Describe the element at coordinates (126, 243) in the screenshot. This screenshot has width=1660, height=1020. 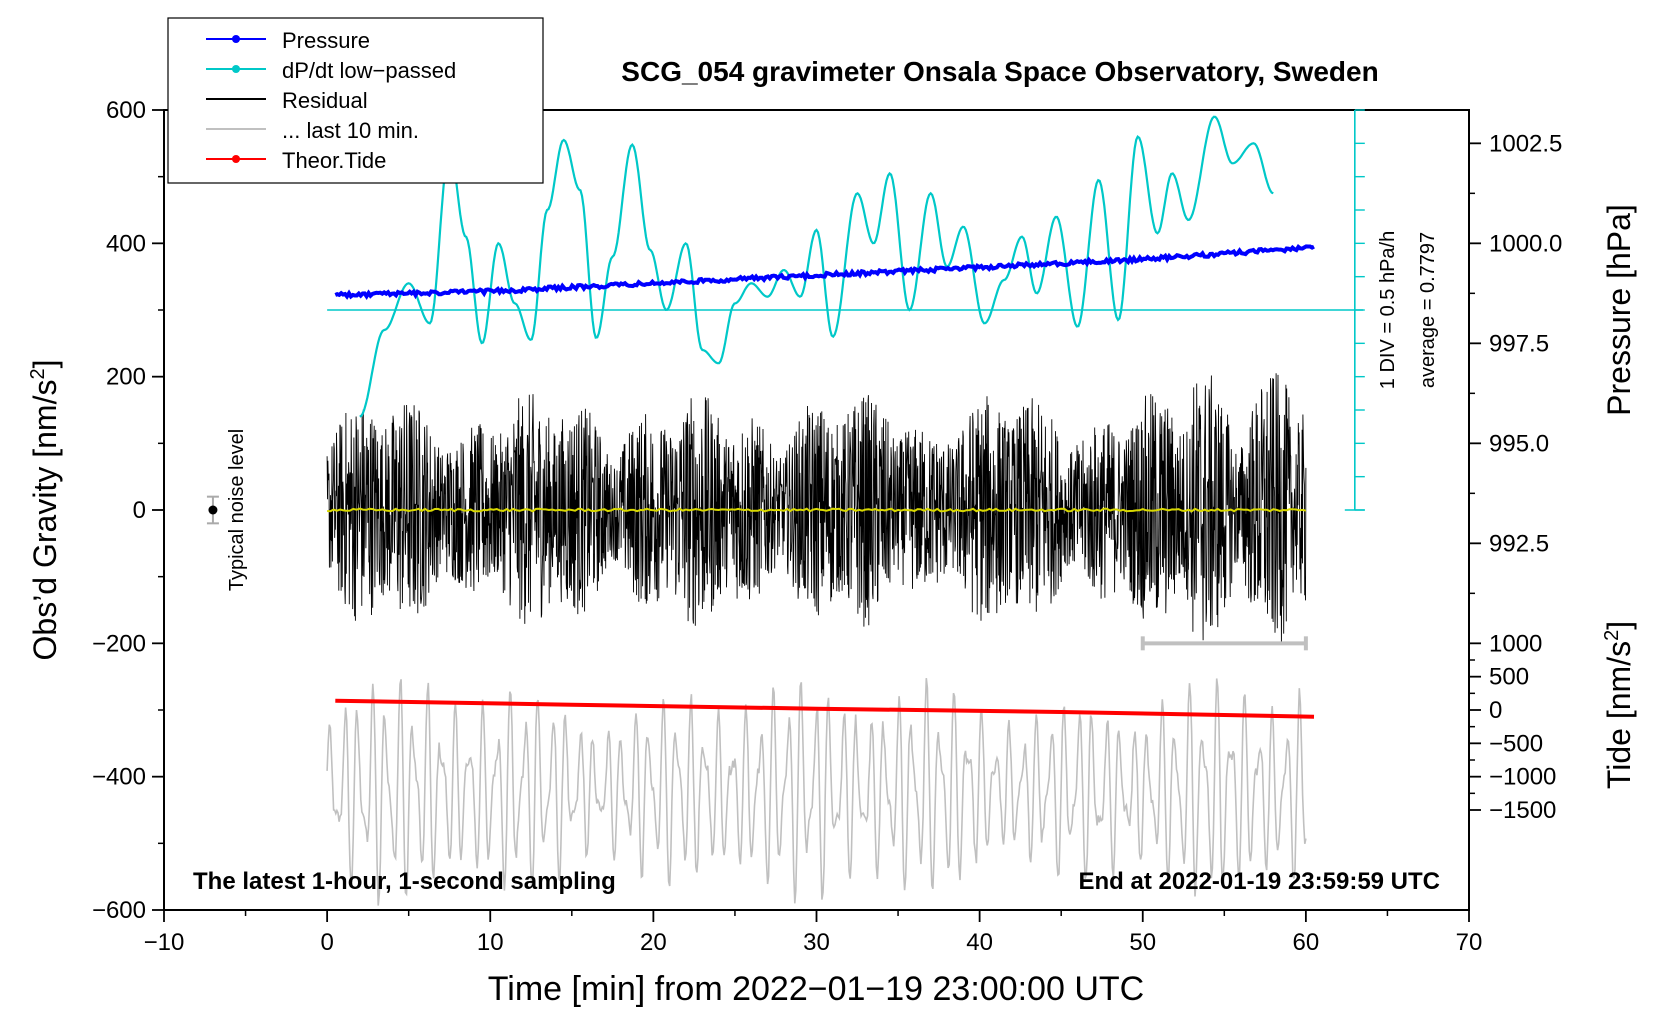
I see `y-left-tick-label: 400` at that location.